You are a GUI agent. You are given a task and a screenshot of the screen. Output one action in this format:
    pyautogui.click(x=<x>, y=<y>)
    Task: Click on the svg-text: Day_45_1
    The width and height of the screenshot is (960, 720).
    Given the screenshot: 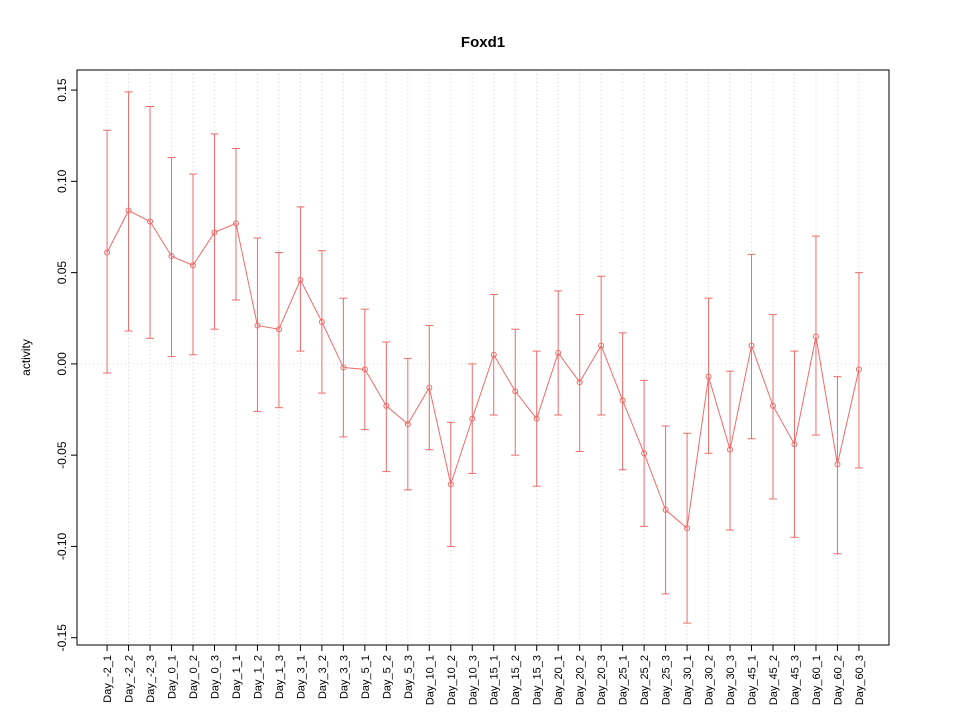 What is the action you would take?
    pyautogui.click(x=753, y=680)
    